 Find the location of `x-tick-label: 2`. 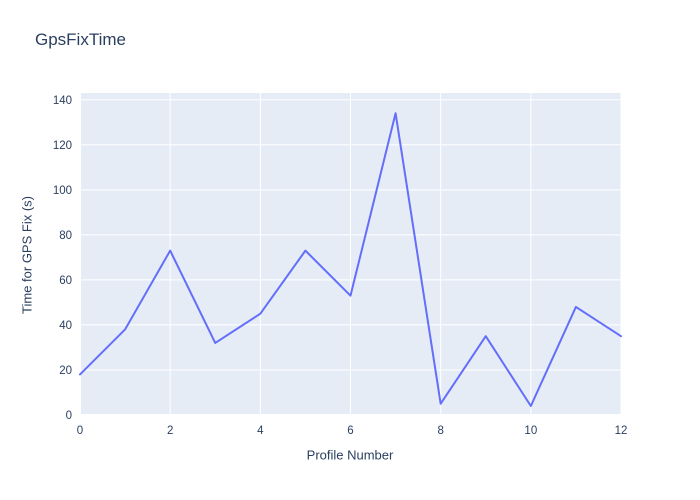

x-tick-label: 2 is located at coordinates (170, 431).